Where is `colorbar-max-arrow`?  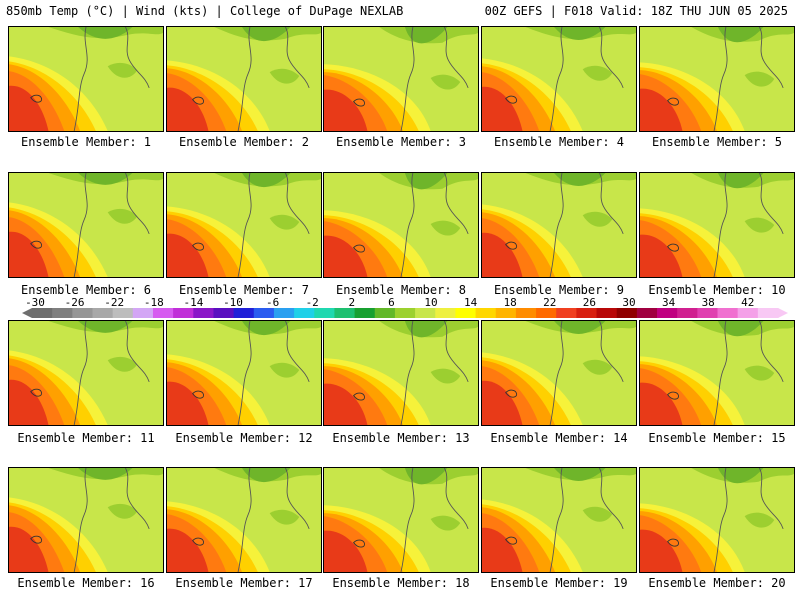 colorbar-max-arrow is located at coordinates (783, 313).